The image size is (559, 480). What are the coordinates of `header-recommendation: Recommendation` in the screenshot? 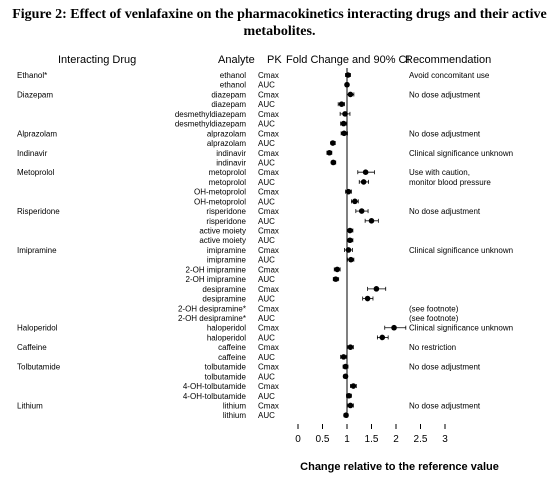 It's located at (448, 60).